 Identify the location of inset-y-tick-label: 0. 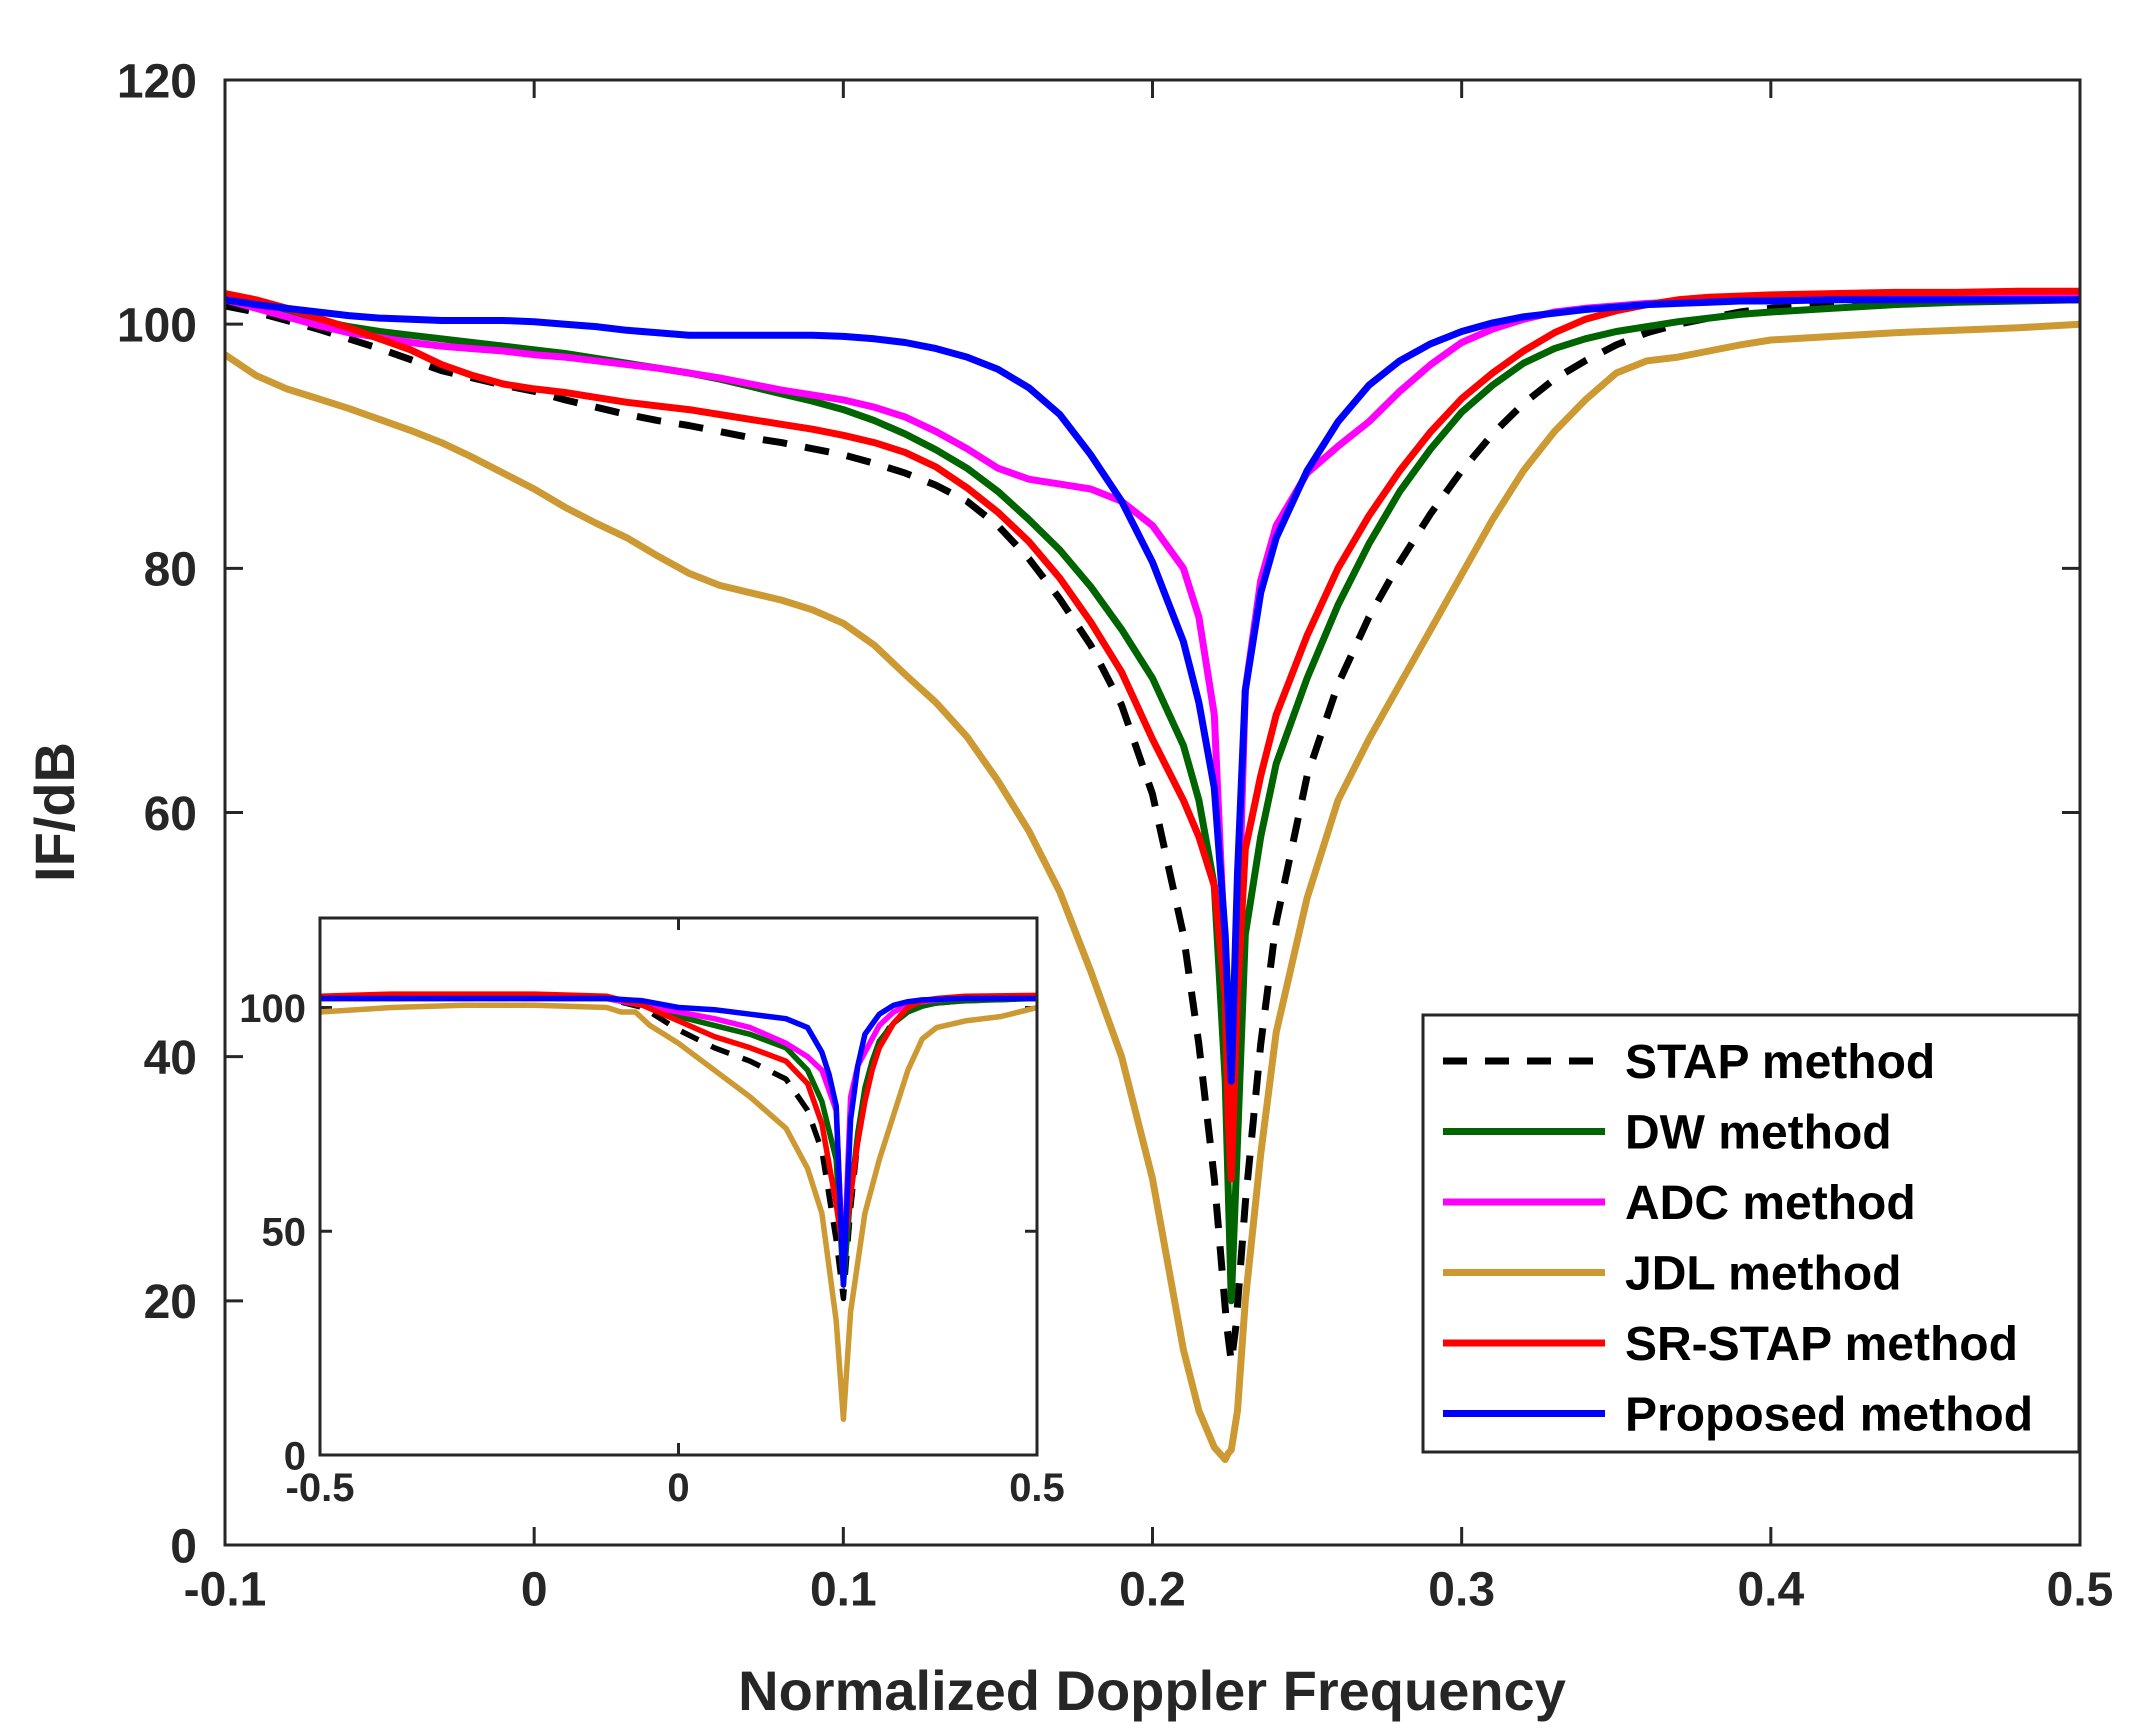
(295, 1456).